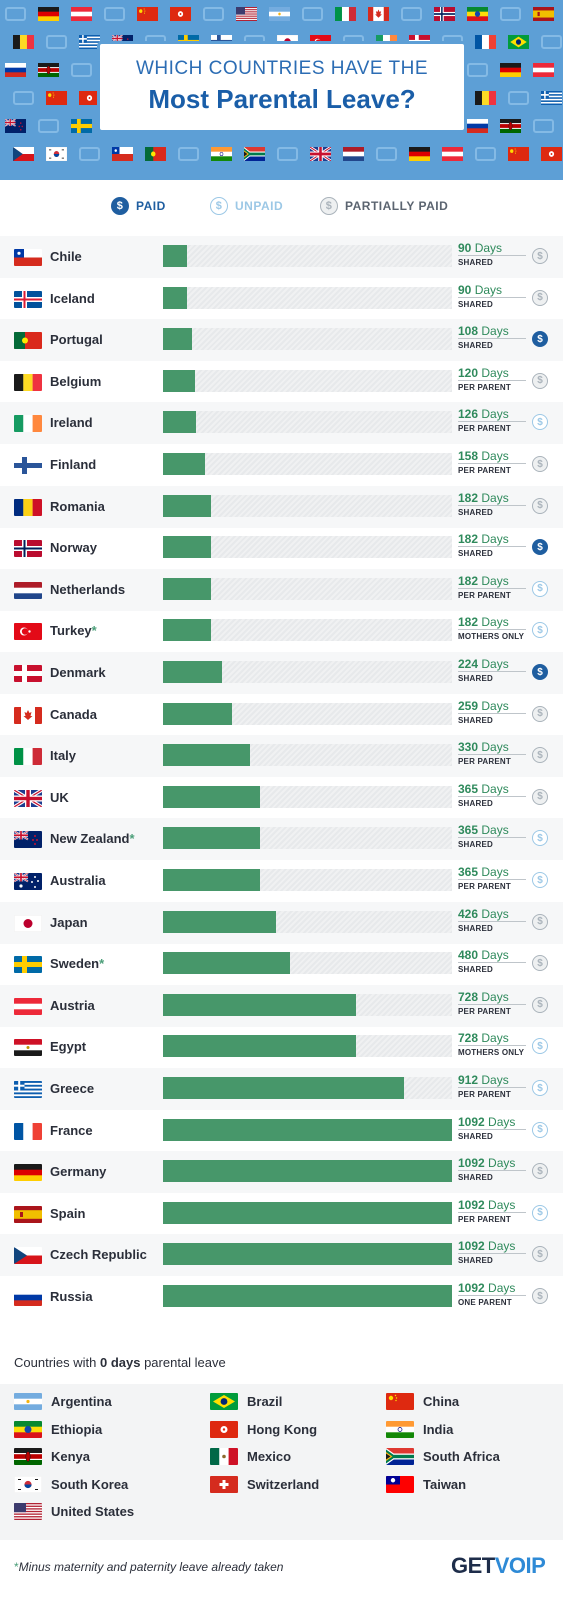 This screenshot has height=1600, width=563. Describe the element at coordinates (72, 1088) in the screenshot. I see `country-name: Greece` at that location.